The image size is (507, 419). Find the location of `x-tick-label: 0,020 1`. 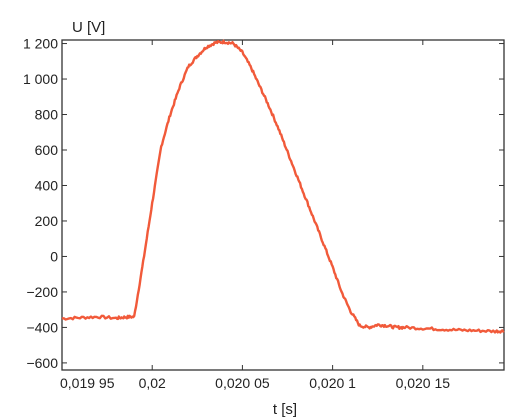

x-tick-label: 0,020 1 is located at coordinates (332, 383).